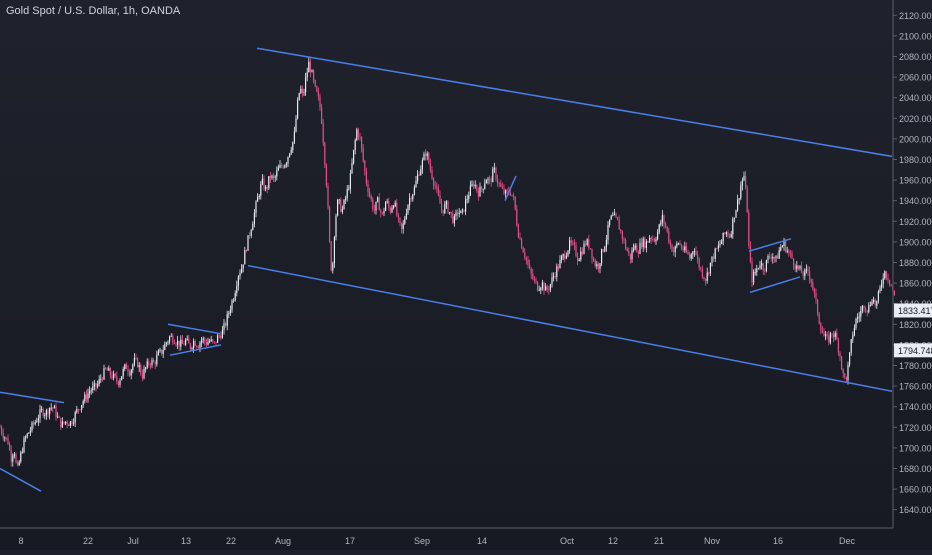 This screenshot has height=555, width=932. I want to click on time-tick-label: 16, so click(778, 541).